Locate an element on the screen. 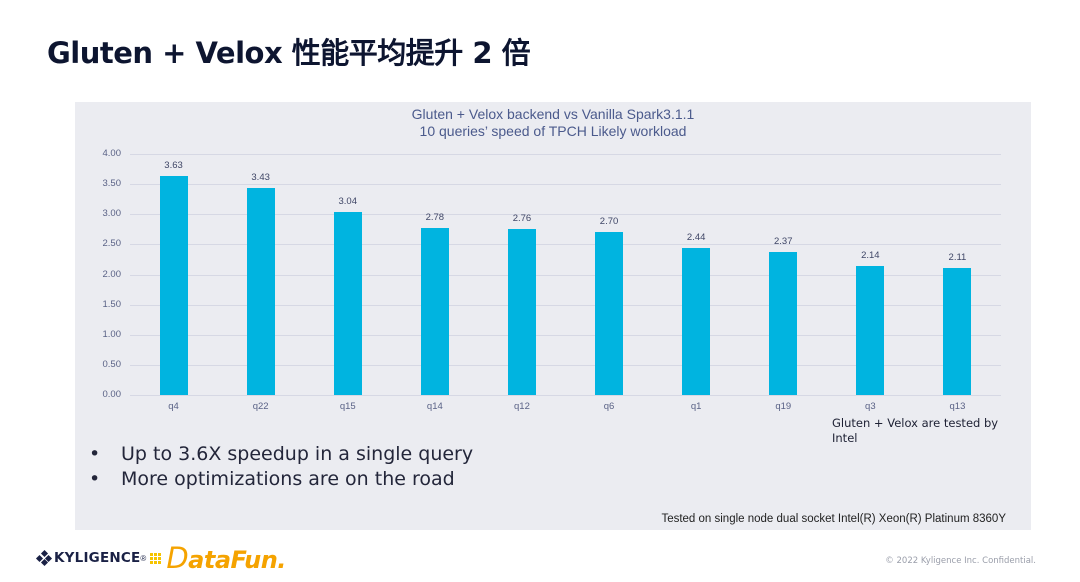 The image size is (1080, 582). kyligence-logo-text: KYLIGENCE is located at coordinates (97, 558).